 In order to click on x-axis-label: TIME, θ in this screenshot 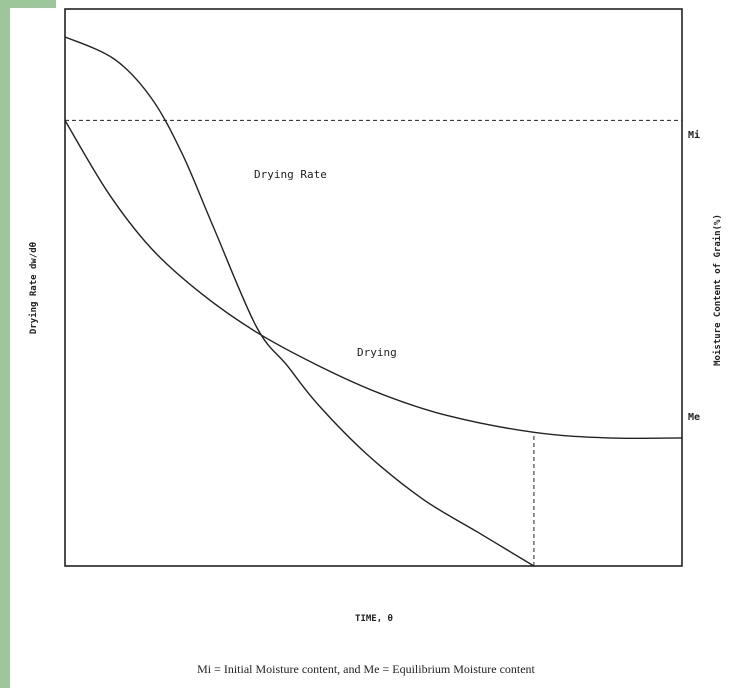, I will do `click(374, 619)`.